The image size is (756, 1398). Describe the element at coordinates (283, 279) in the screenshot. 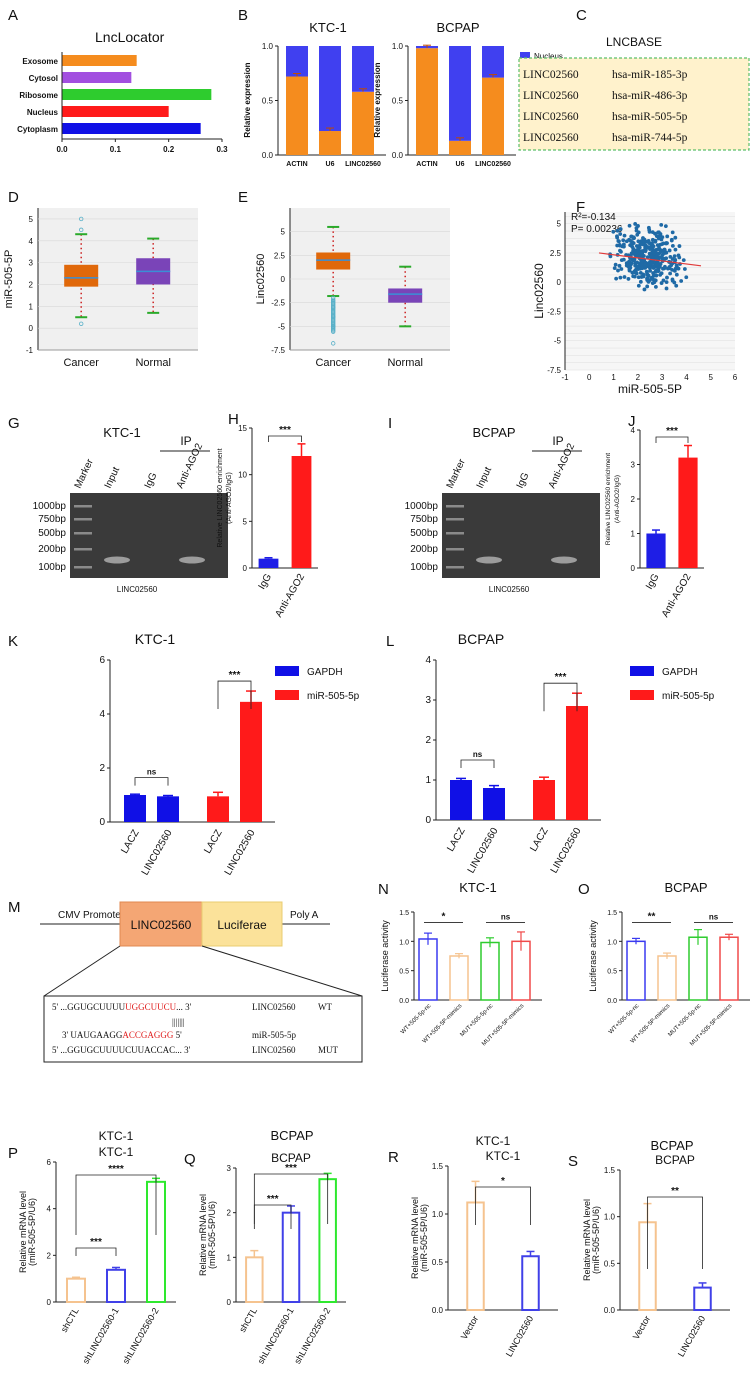

I see `panel-e-y-tick-label: 0` at that location.